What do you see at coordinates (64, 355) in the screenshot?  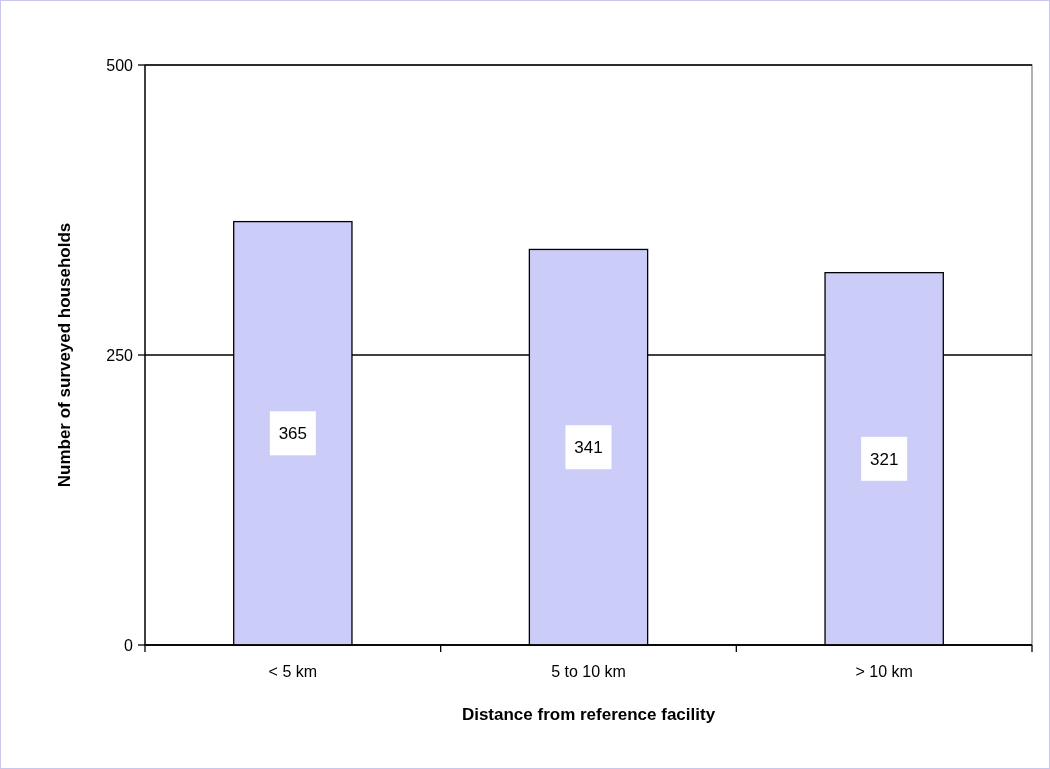 I see `y-axis-title: Number of surveyed households` at bounding box center [64, 355].